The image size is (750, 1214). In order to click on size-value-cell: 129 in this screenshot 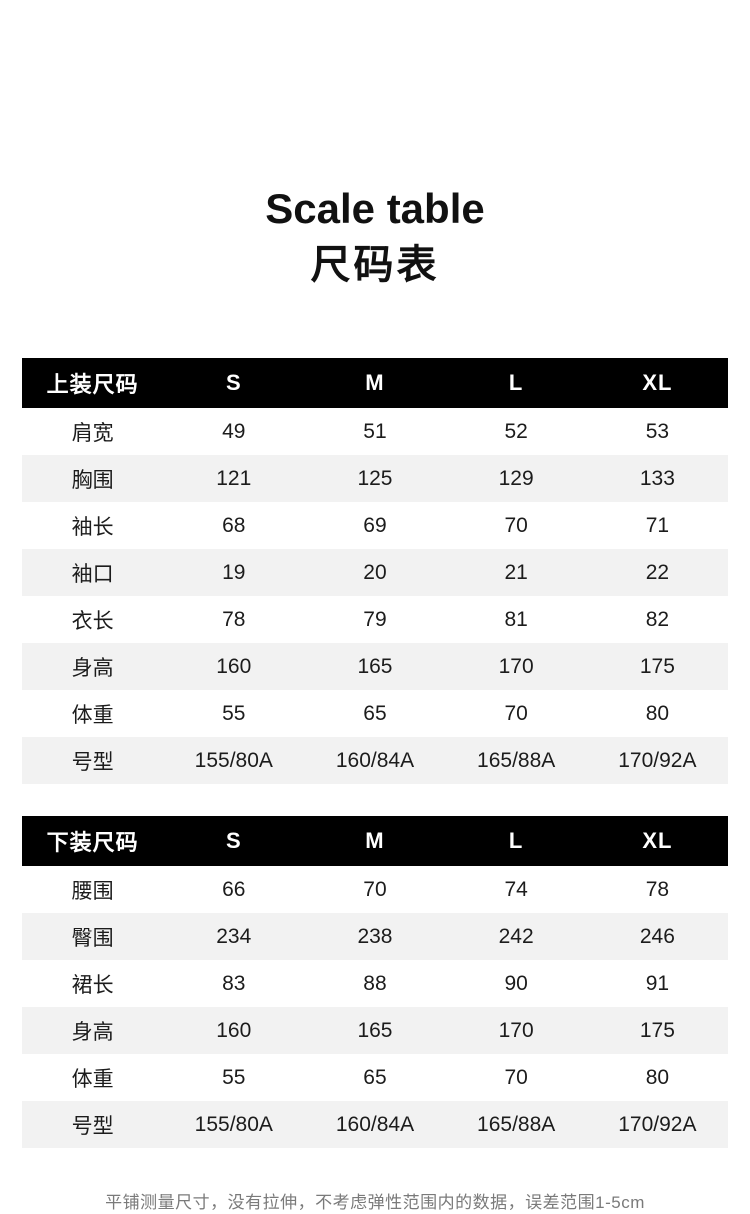, I will do `click(516, 479)`.